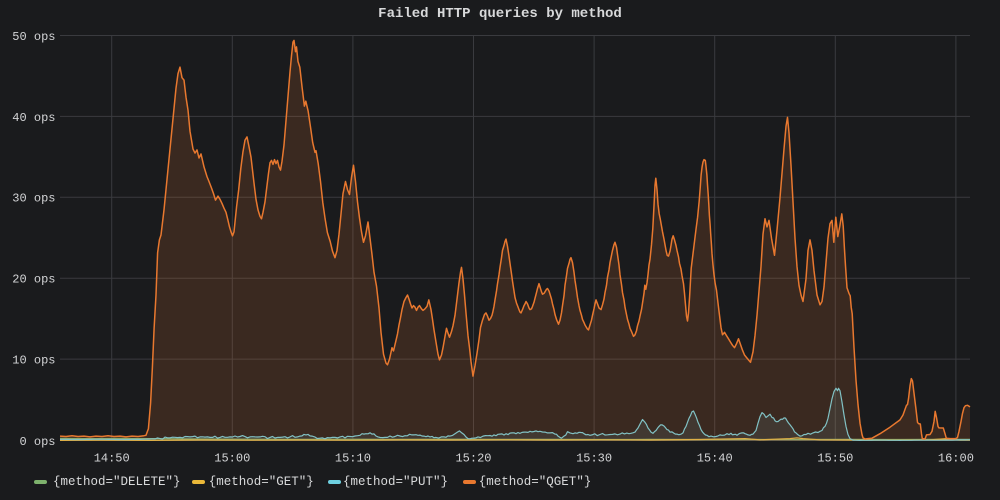  Describe the element at coordinates (112, 459) in the screenshot. I see `svg-text: 14:50` at that location.